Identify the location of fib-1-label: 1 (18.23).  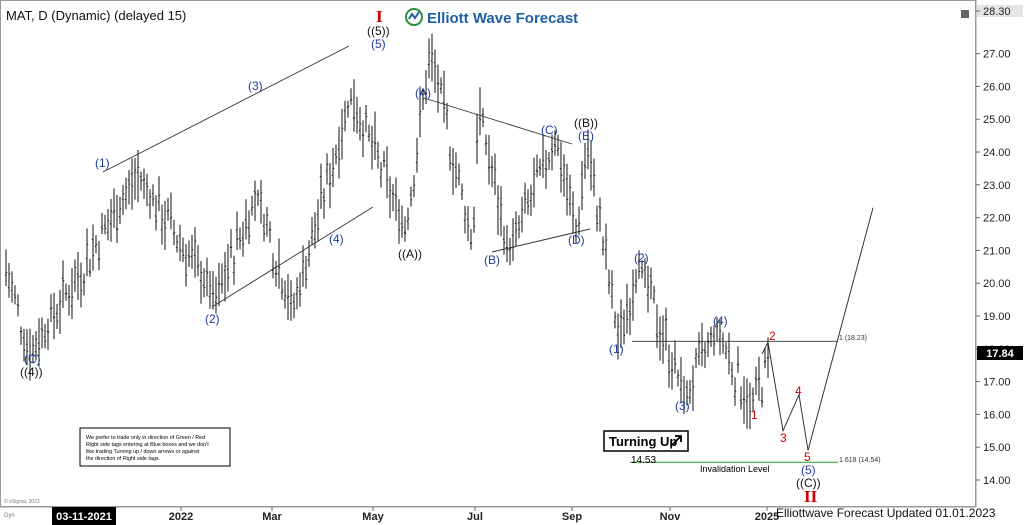
(853, 338).